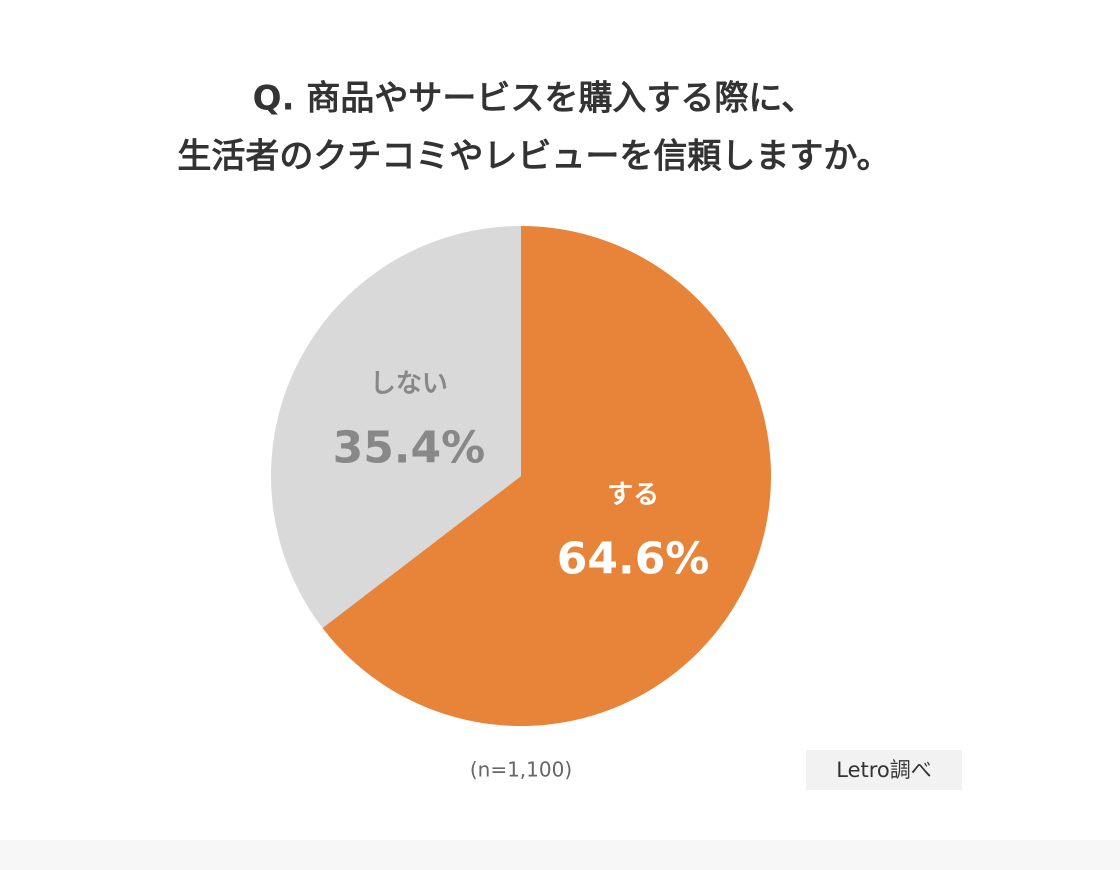 This screenshot has height=870, width=1120. What do you see at coordinates (533, 157) in the screenshot?
I see `chart-title: 生活者のクチコミやレビューを信頼しますか。` at bounding box center [533, 157].